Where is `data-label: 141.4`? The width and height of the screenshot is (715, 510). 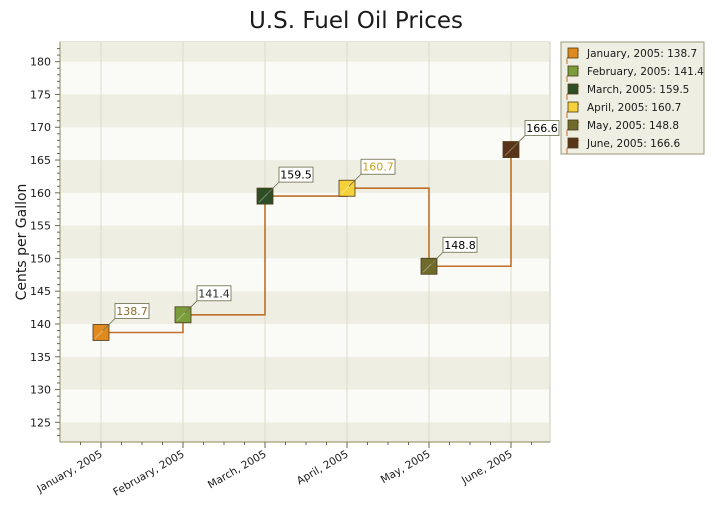
data-label: 141.4 is located at coordinates (214, 293).